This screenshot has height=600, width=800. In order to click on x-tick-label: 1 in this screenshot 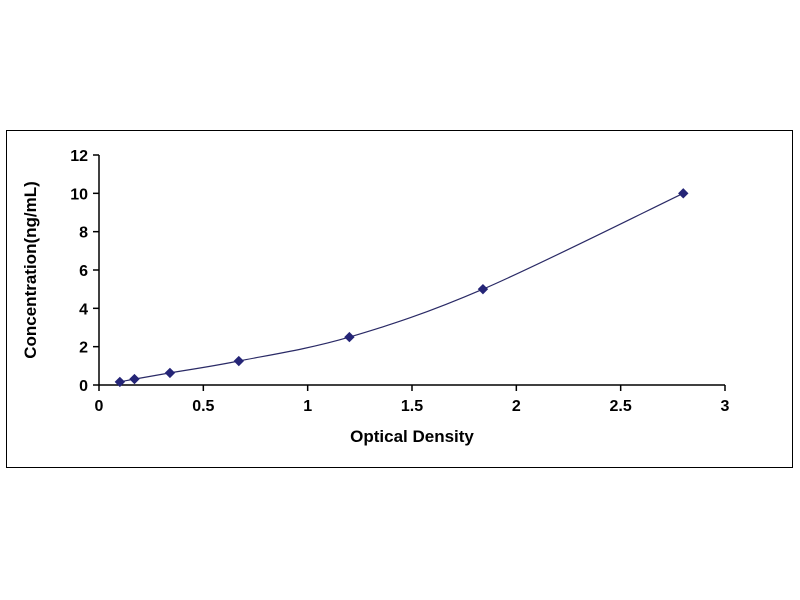, I will do `click(307, 406)`.